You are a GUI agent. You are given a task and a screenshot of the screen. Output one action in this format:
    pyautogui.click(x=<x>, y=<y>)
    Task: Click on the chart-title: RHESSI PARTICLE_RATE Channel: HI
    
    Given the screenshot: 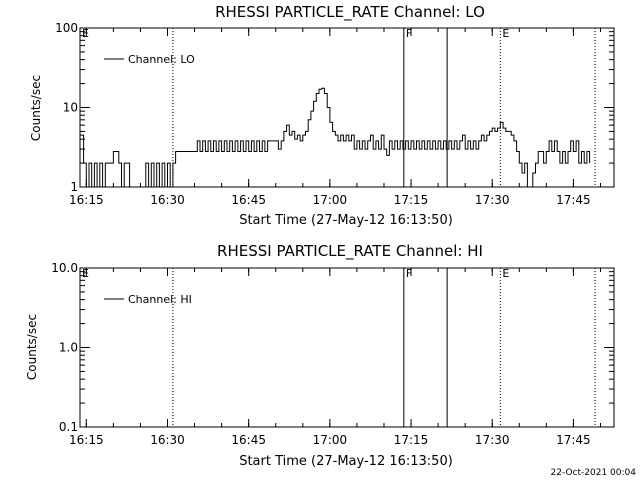 What is the action you would take?
    pyautogui.click(x=350, y=251)
    